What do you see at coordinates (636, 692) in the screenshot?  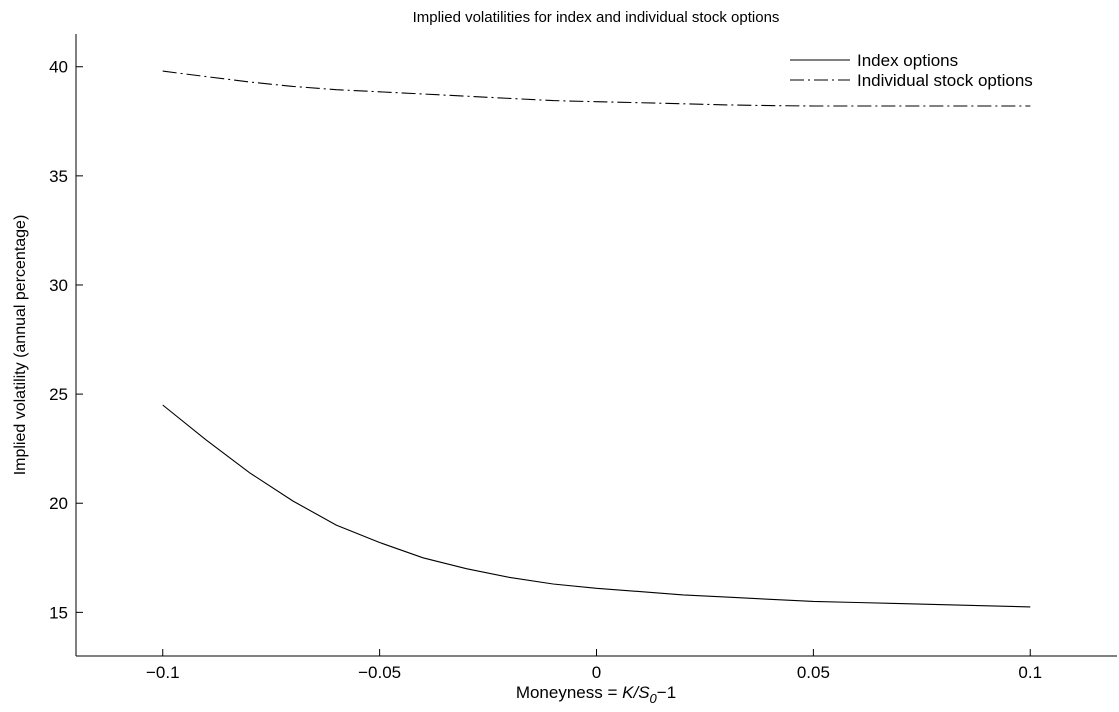 I see `x-axis-label-slash: /` at bounding box center [636, 692].